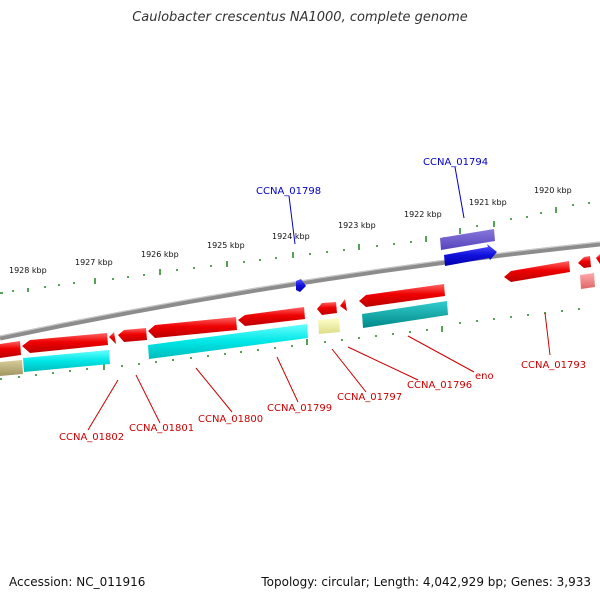 The height and width of the screenshot is (600, 600). What do you see at coordinates (357, 225) in the screenshot?
I see `kbp-label: 1923 kbp` at bounding box center [357, 225].